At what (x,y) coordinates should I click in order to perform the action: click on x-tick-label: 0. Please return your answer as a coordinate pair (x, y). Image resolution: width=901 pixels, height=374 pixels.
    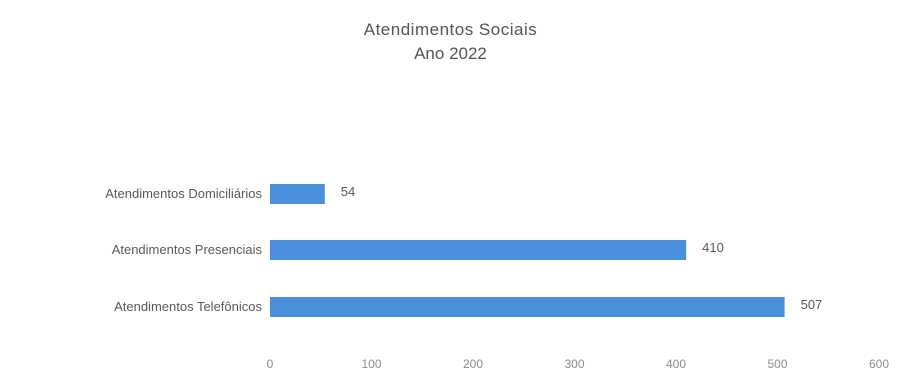
    Looking at the image, I should click on (270, 364).